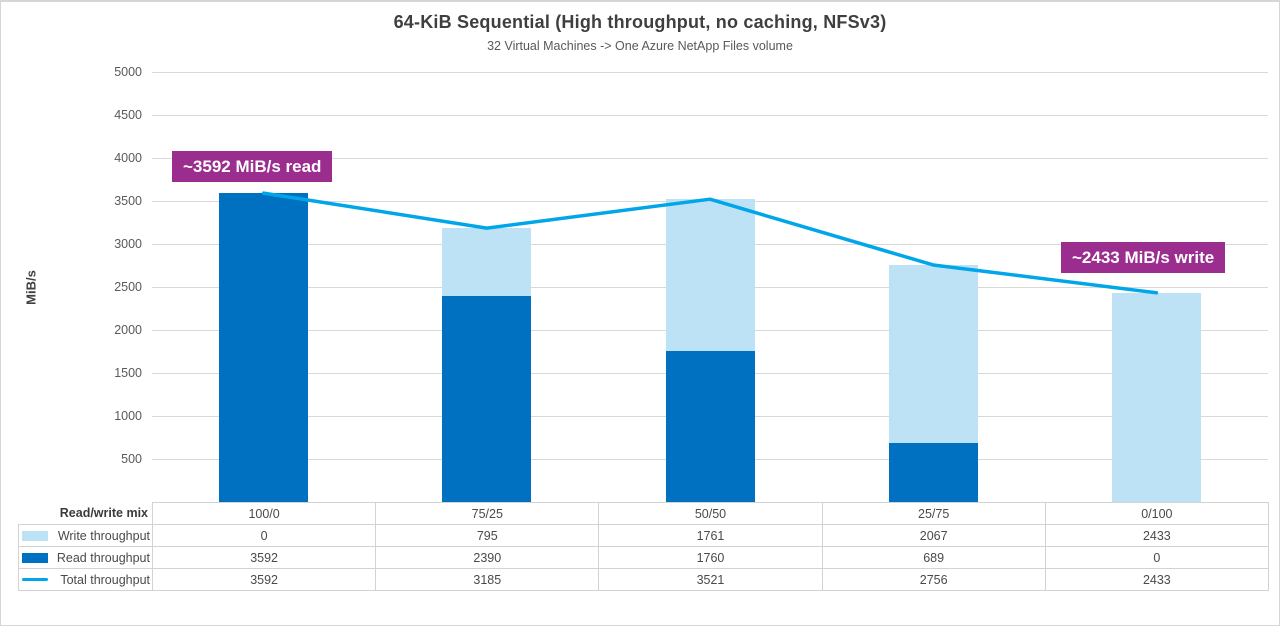  Describe the element at coordinates (264, 513) in the screenshot. I see `category-label-100/0: 100/0` at that location.